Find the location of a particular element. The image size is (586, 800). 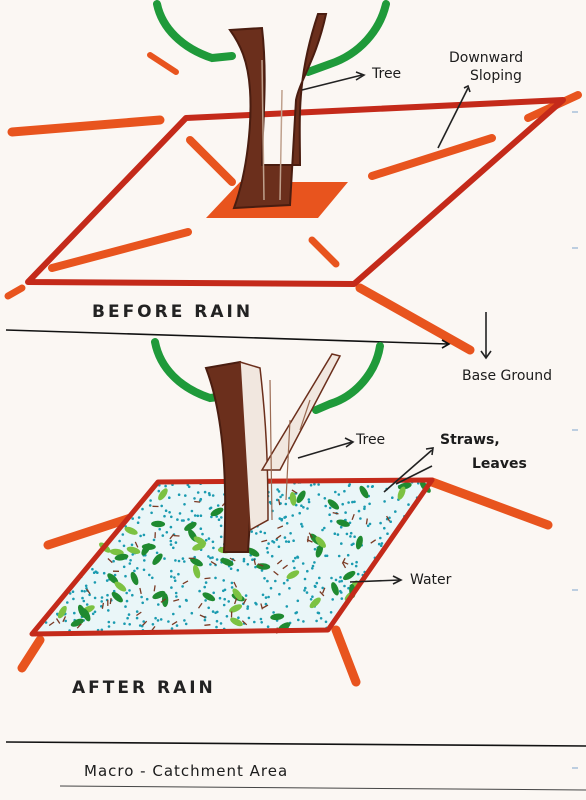

catchment-border-after is located at coordinates (232, 557).